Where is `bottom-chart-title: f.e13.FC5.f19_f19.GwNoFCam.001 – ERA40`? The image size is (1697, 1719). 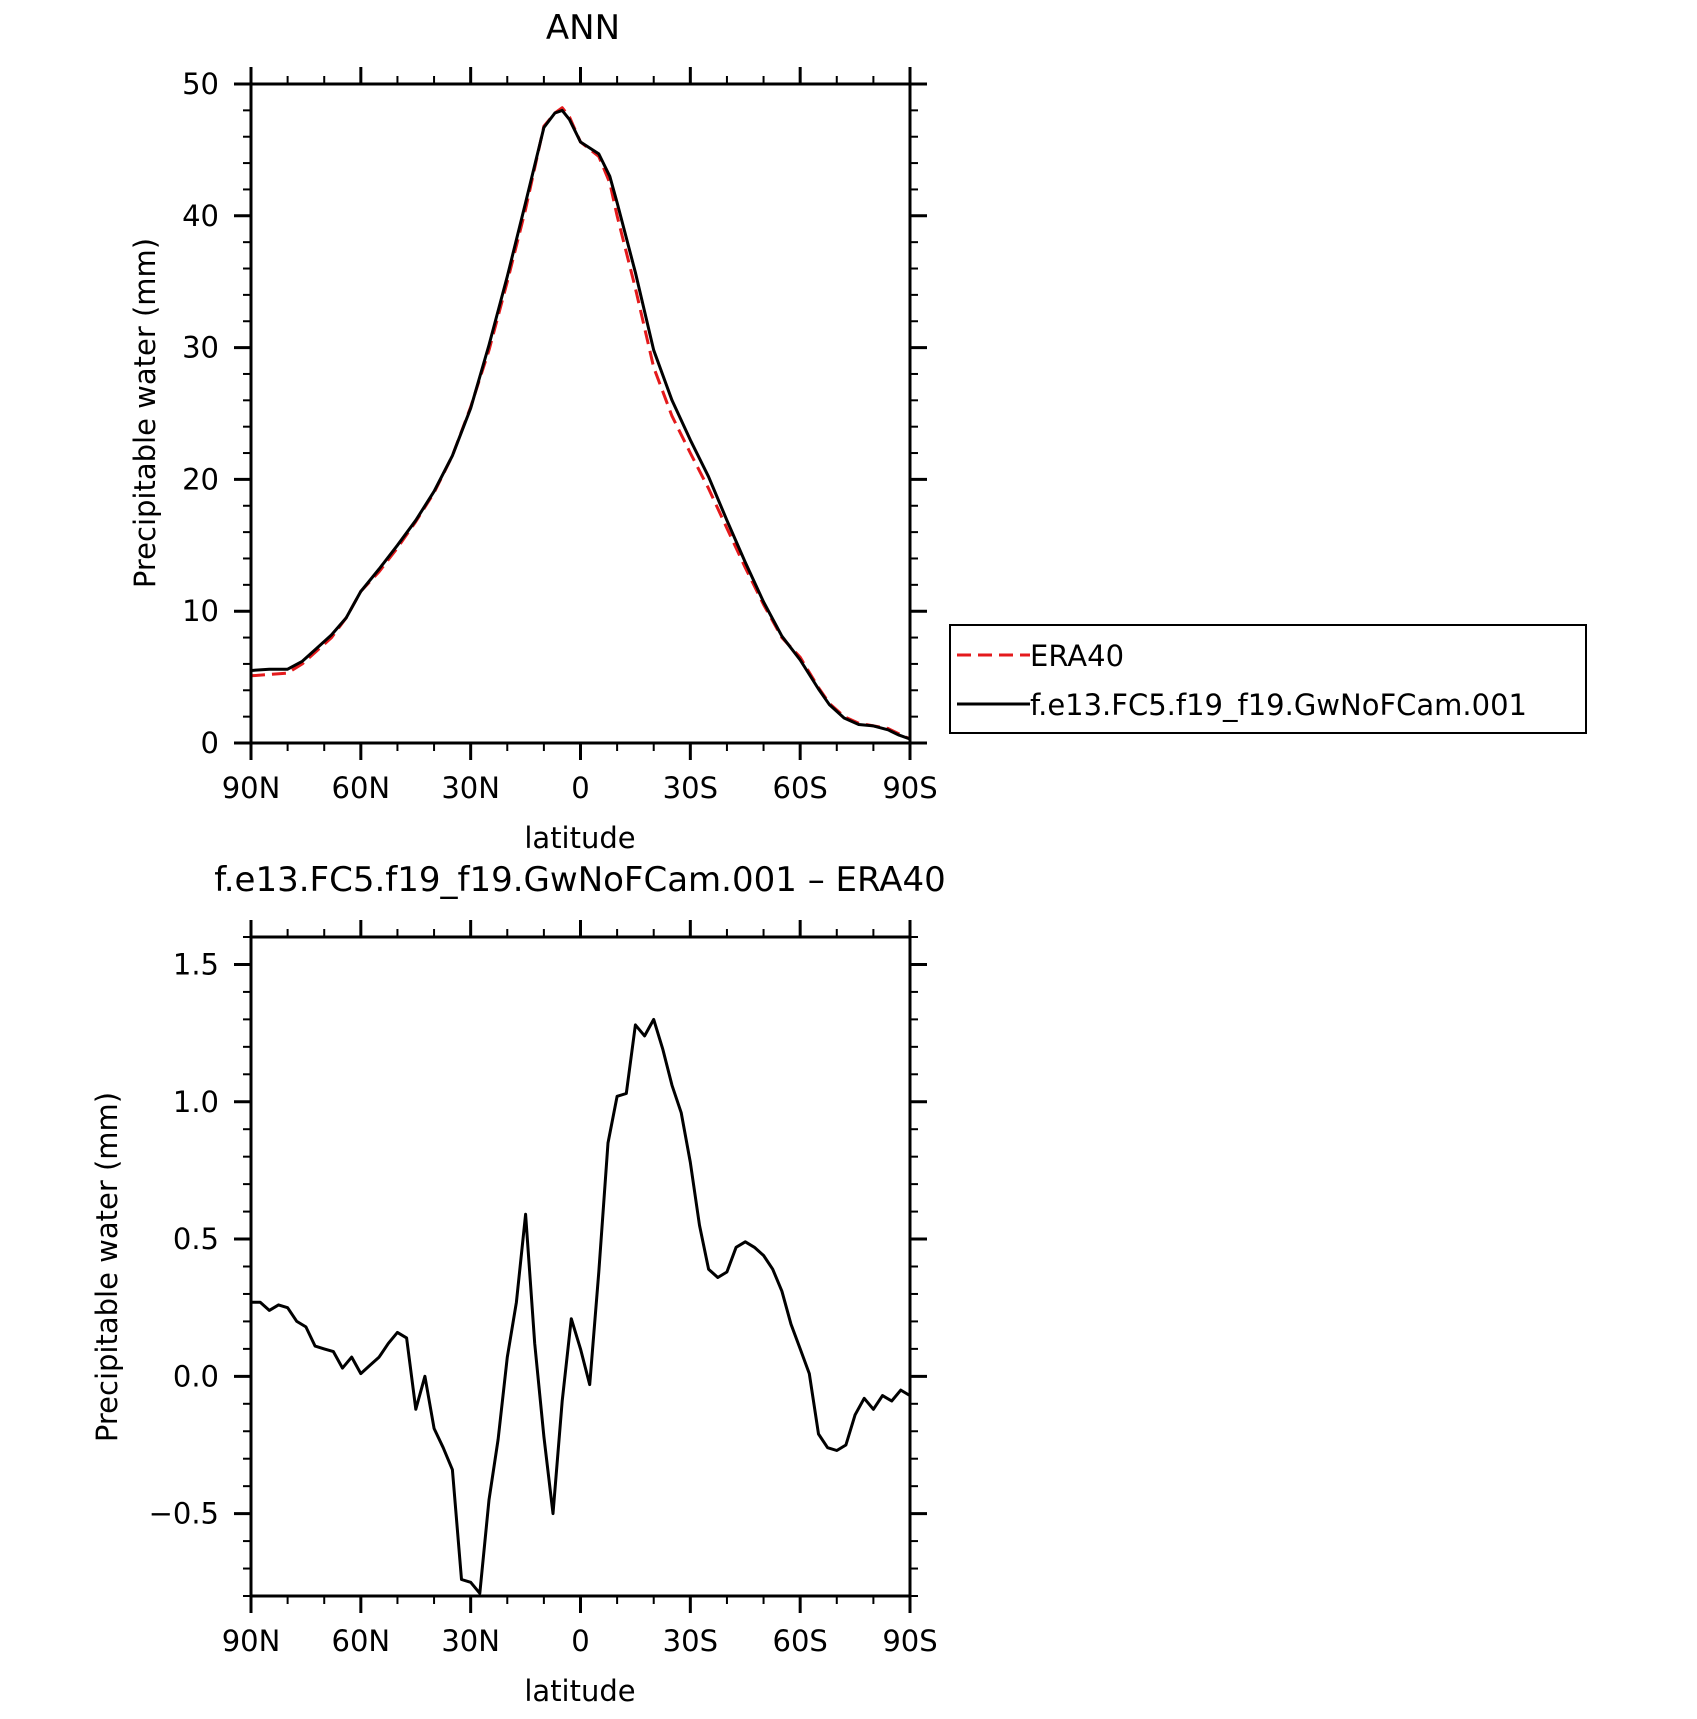
bottom-chart-title: f.e13.FC5.f19_f19.GwNoFCam.001 – ERA40 is located at coordinates (580, 880).